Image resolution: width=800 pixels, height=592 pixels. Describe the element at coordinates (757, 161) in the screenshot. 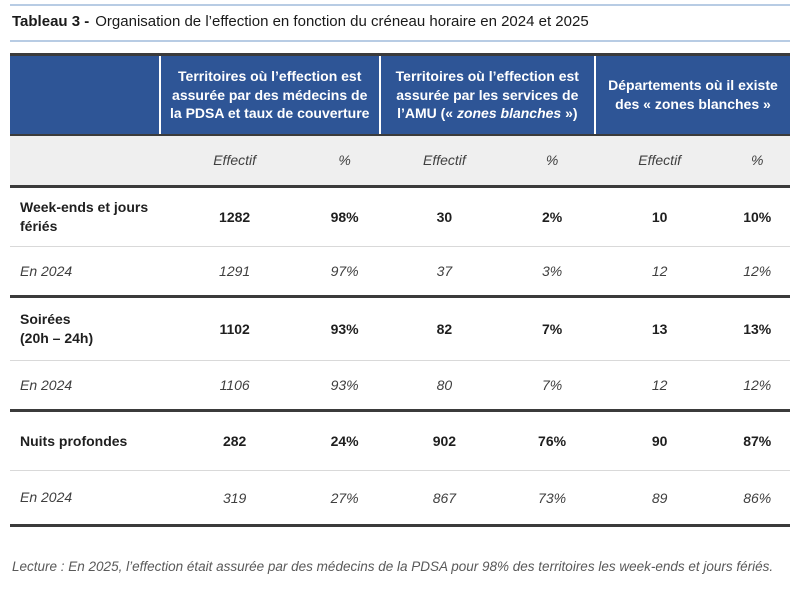

I see `subheader-percent-zones: %` at that location.